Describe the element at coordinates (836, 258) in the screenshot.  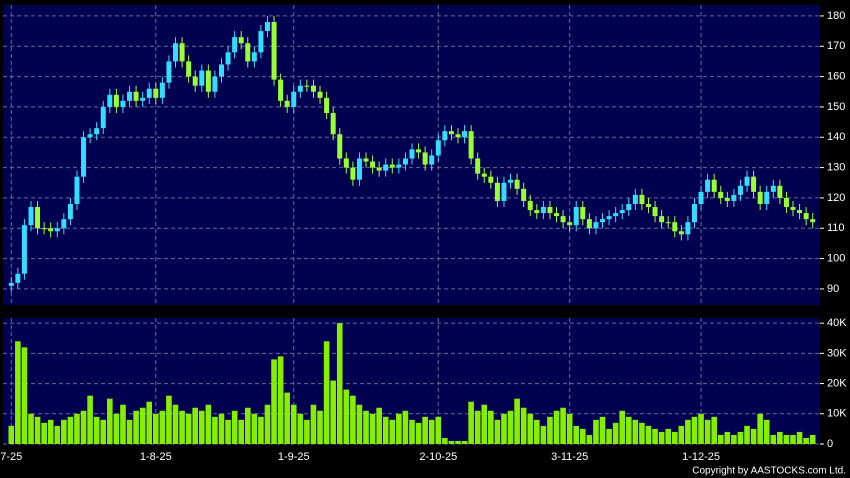
I see `y-tick-label: 100` at that location.